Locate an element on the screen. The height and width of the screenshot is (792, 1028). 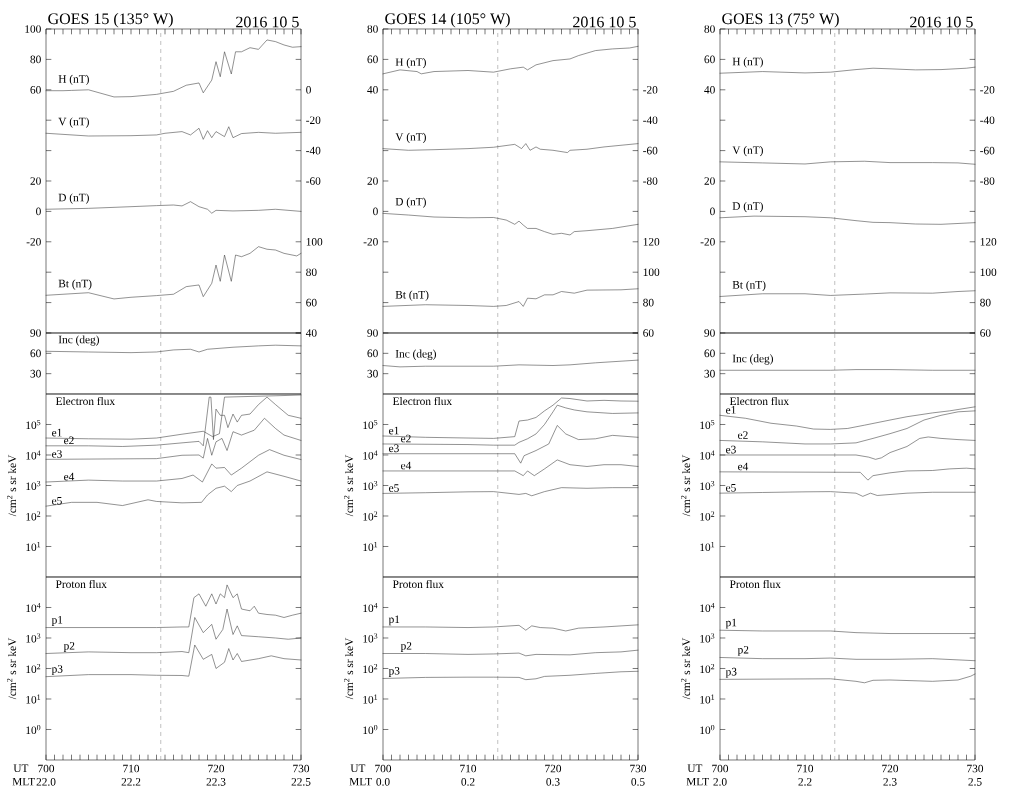
y2-tick-label: 0 is located at coordinates (308, 89).